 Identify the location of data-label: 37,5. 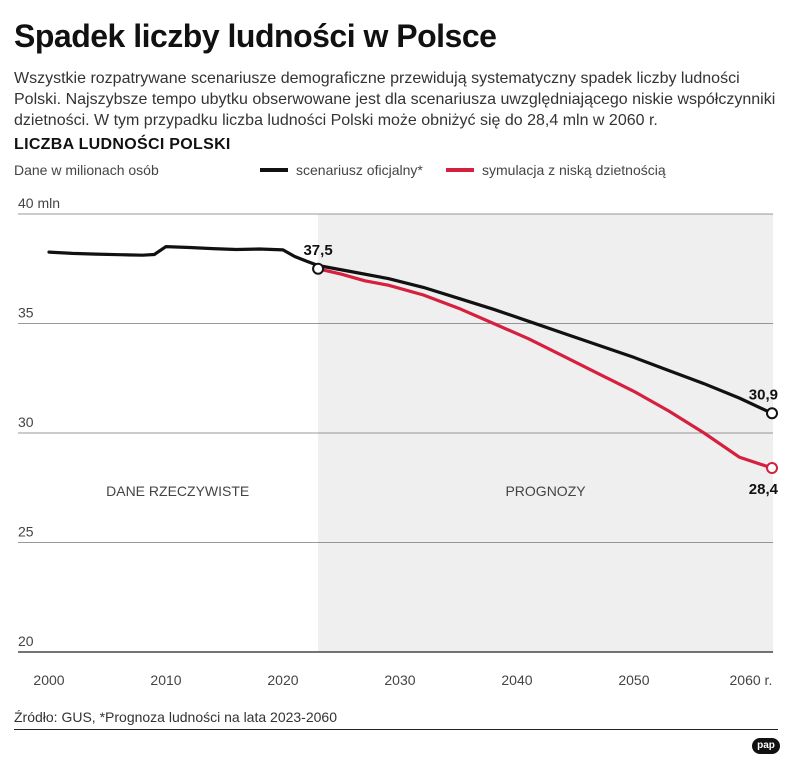
(317, 250).